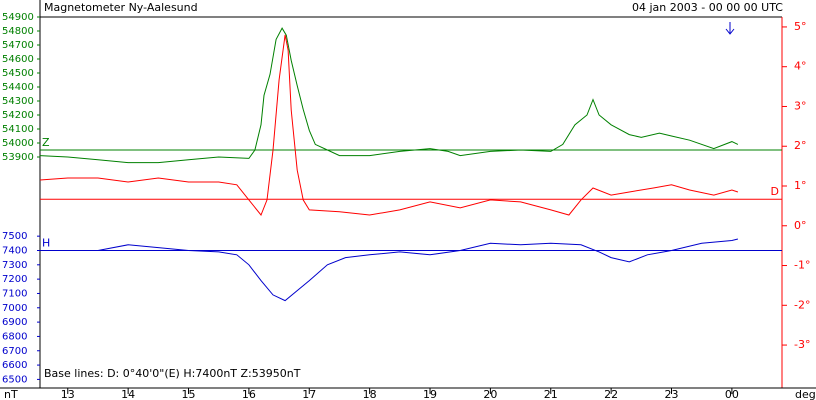  What do you see at coordinates (309, 394) in the screenshot?
I see `x-tick-label: 17` at bounding box center [309, 394].